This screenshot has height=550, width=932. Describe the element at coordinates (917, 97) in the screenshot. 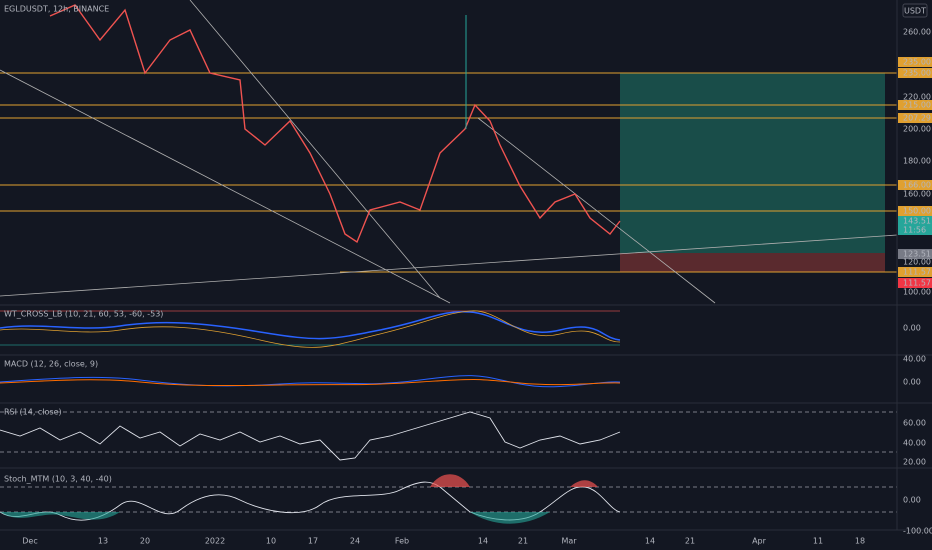

I see `price-label: 220.00` at that location.